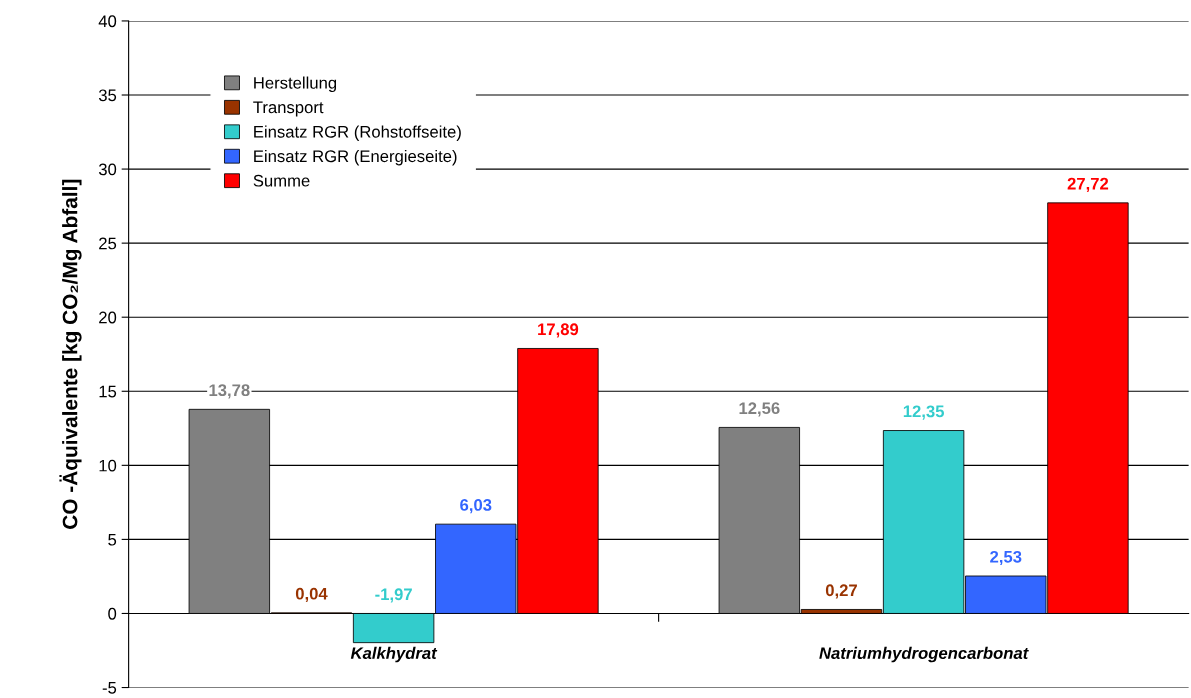 The image size is (1191, 698). What do you see at coordinates (924, 412) in the screenshot?
I see `data-label: 12,35` at bounding box center [924, 412].